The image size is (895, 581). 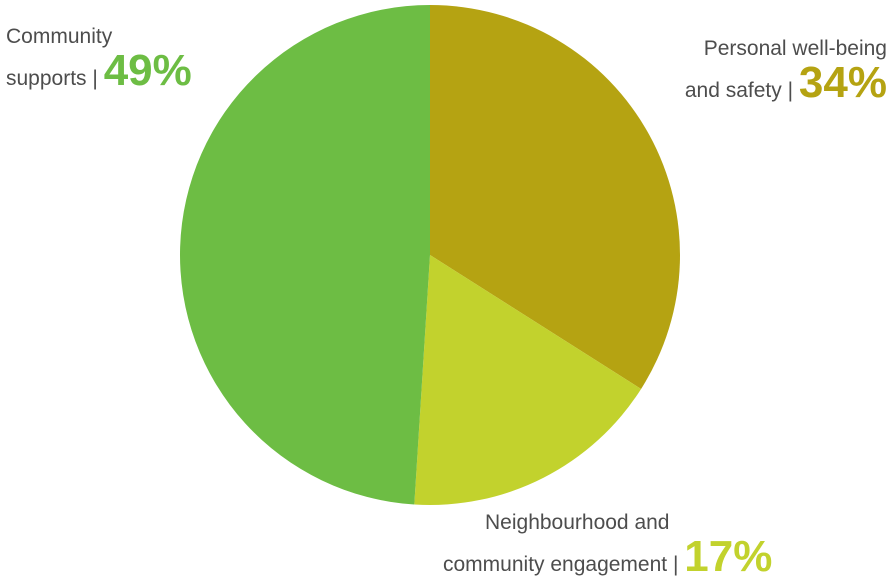 What do you see at coordinates (577, 522) in the screenshot?
I see `slice-name-line1: Neighbourhood and` at bounding box center [577, 522].